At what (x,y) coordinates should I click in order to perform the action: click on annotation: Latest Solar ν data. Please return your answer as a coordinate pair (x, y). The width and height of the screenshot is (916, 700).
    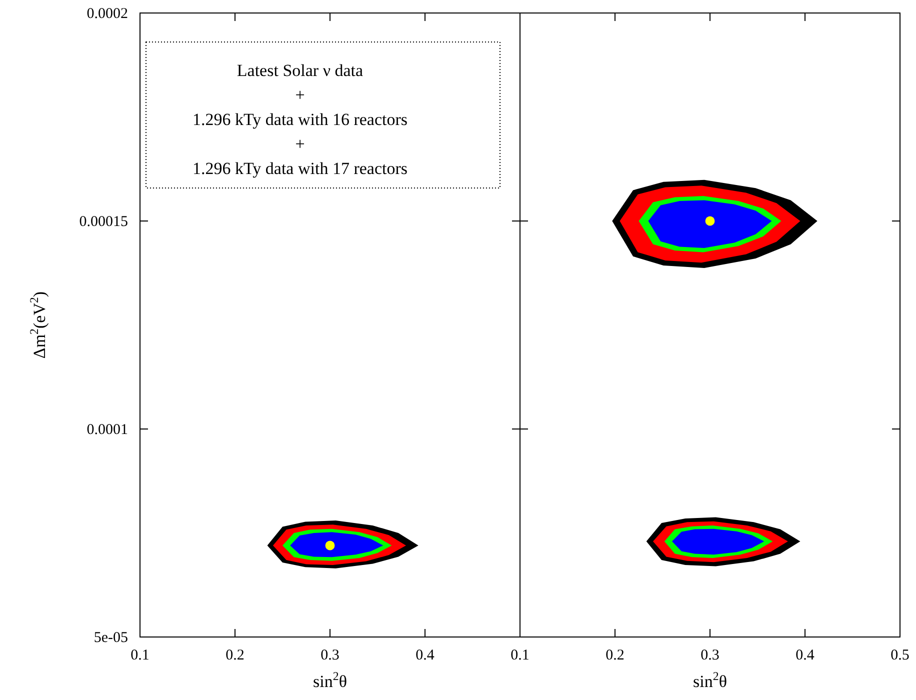
    Looking at the image, I should click on (300, 70).